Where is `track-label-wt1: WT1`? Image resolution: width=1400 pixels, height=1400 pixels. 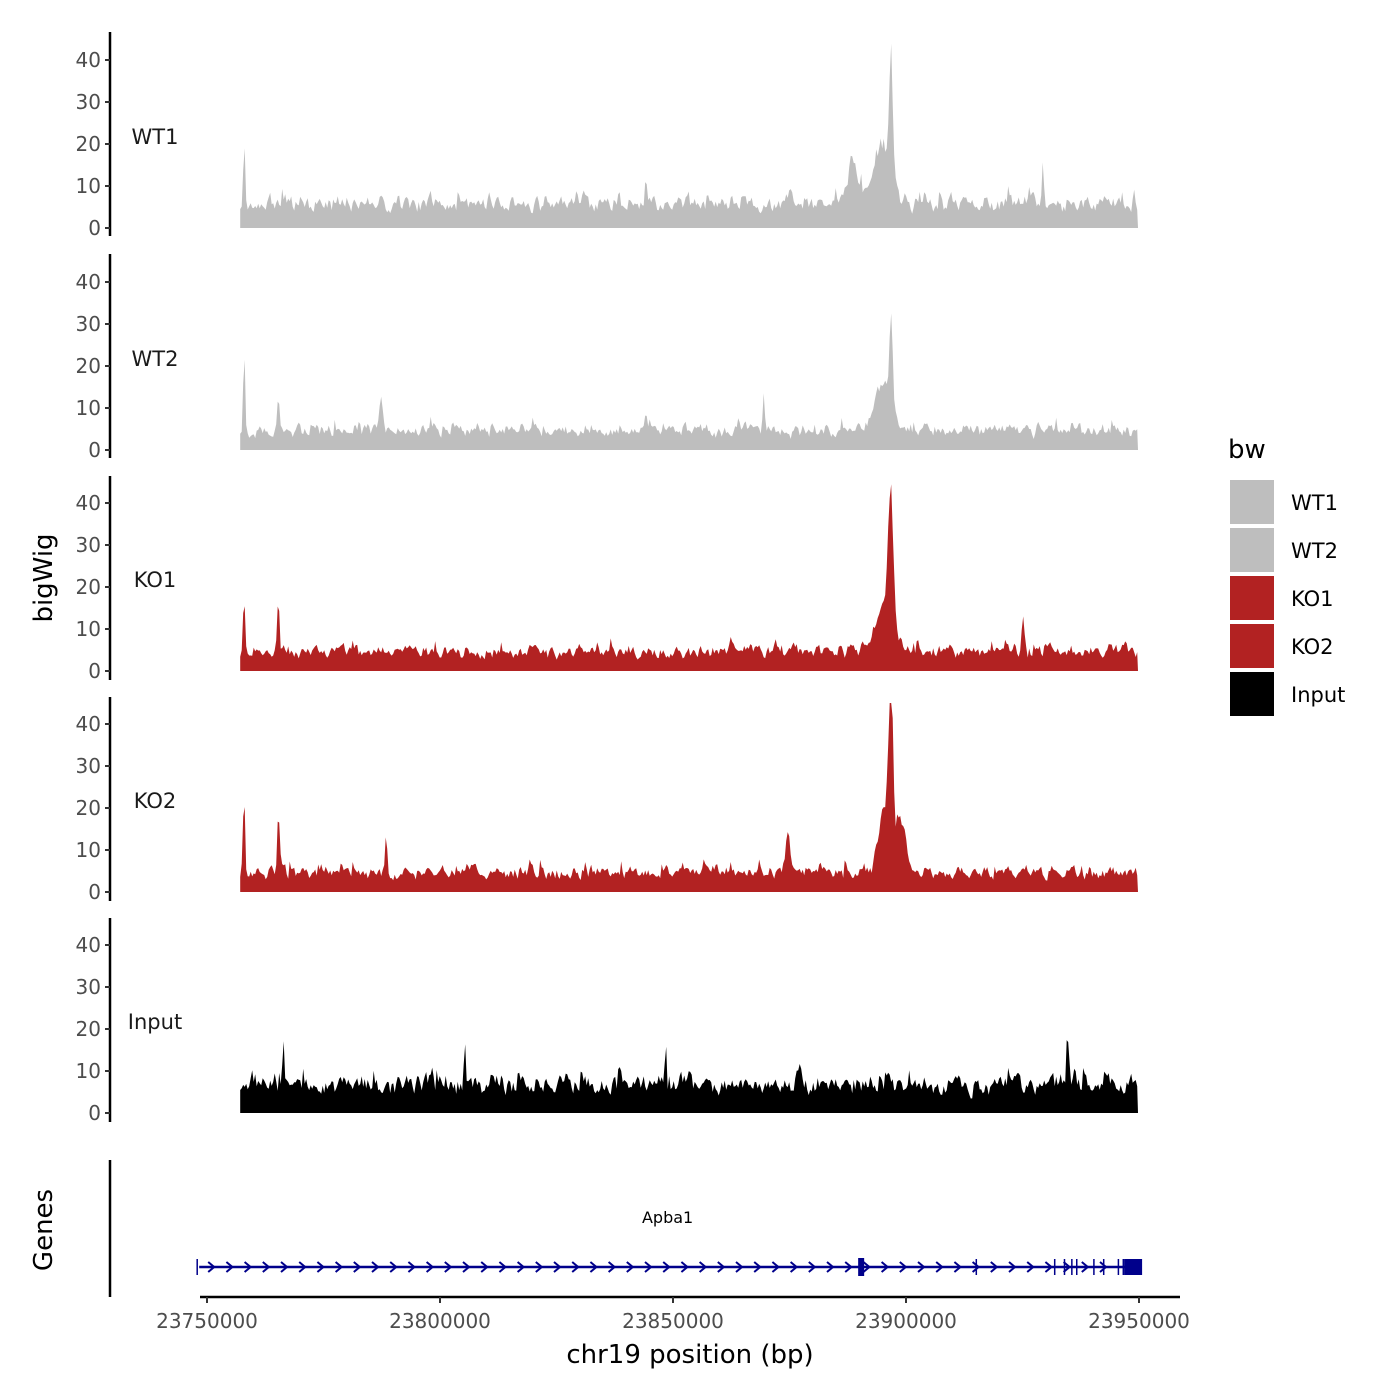
track-label-wt1: WT1 is located at coordinates (155, 137).